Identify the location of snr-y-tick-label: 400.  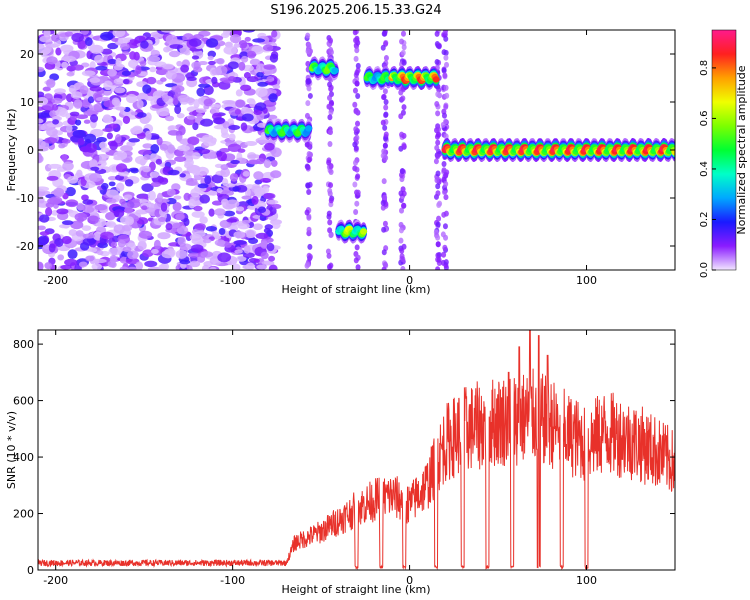
(23, 457).